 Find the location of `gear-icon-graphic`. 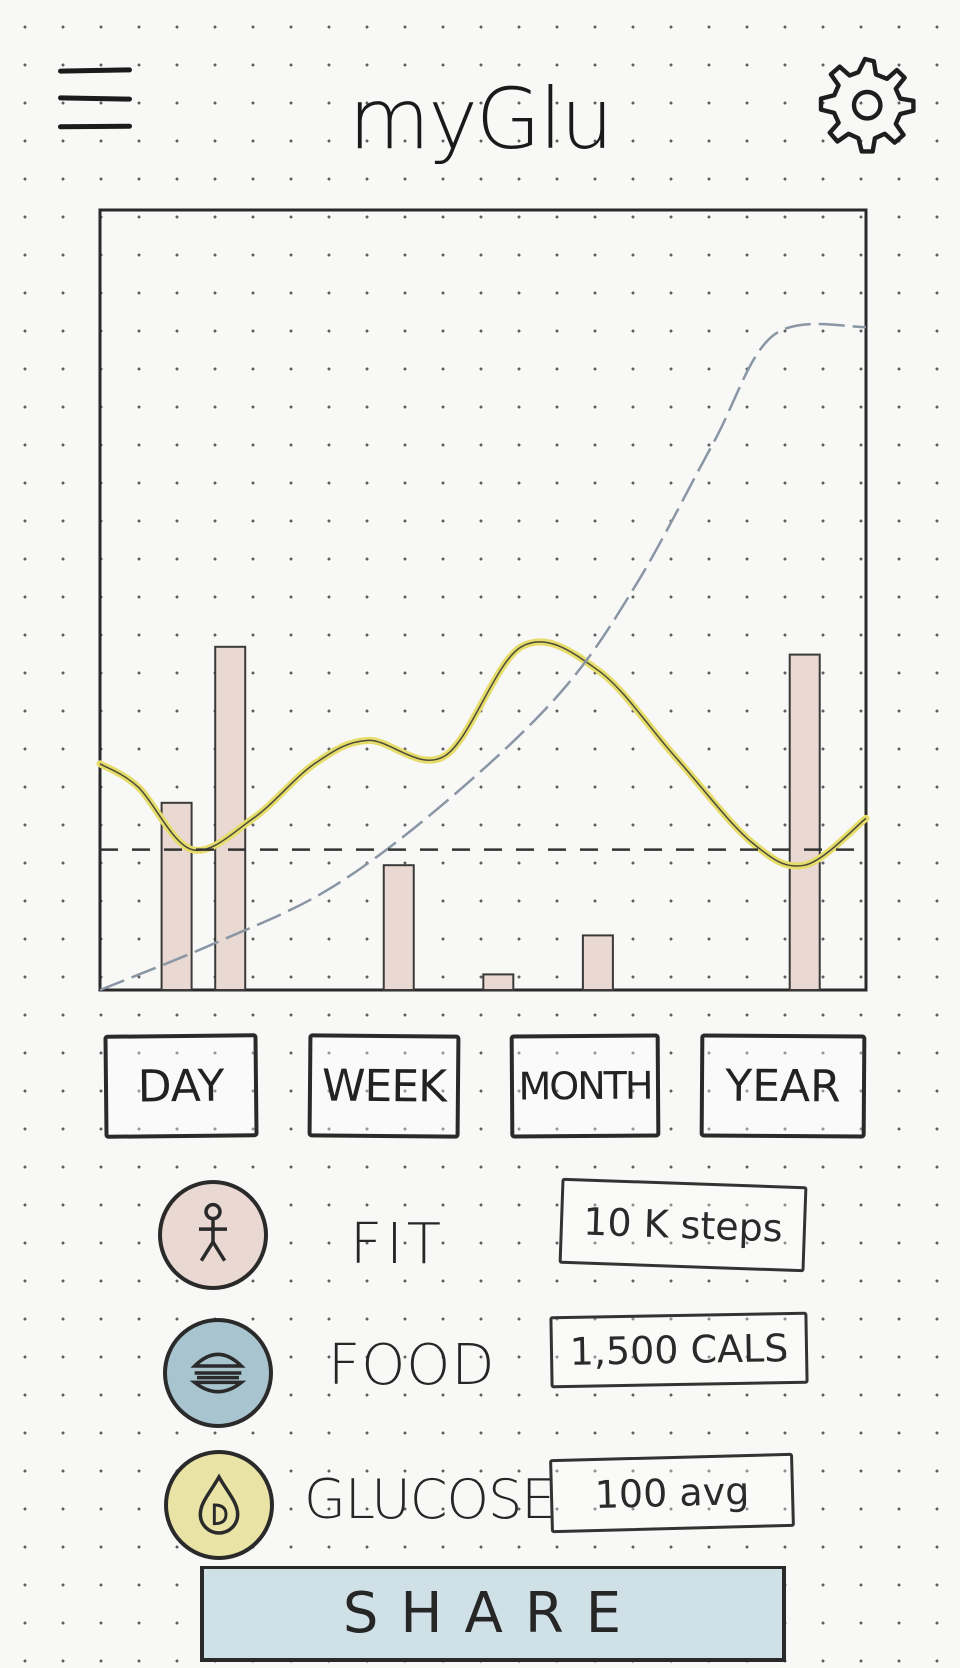

gear-icon-graphic is located at coordinates (867, 105).